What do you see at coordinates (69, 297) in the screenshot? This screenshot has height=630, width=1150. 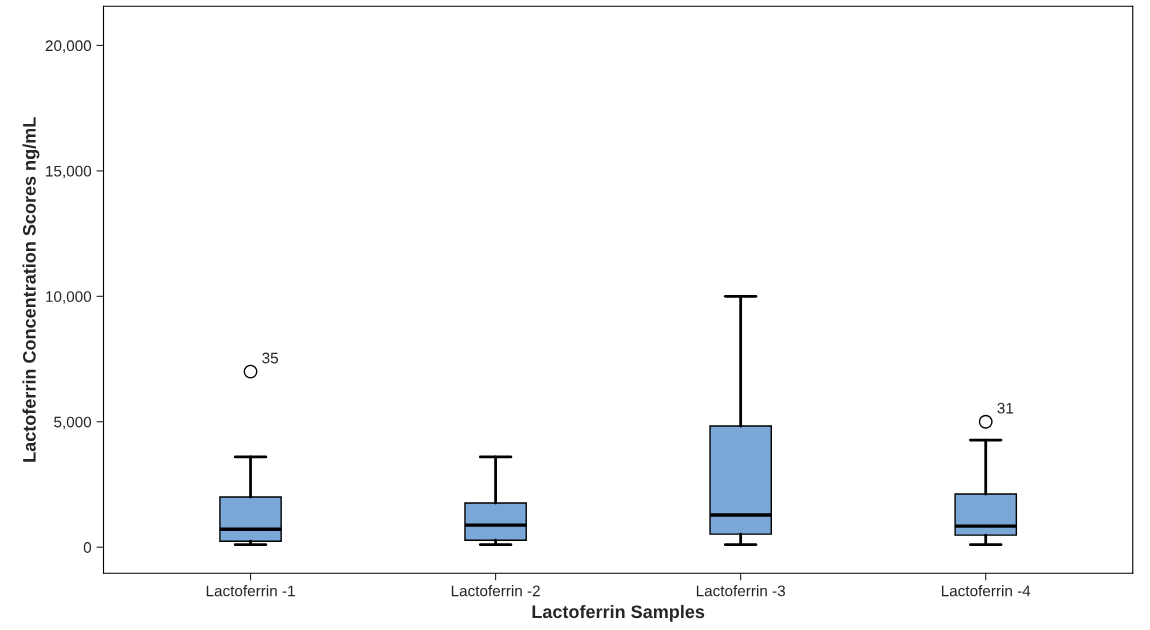 I see `y-tick-label: 10,000` at bounding box center [69, 297].